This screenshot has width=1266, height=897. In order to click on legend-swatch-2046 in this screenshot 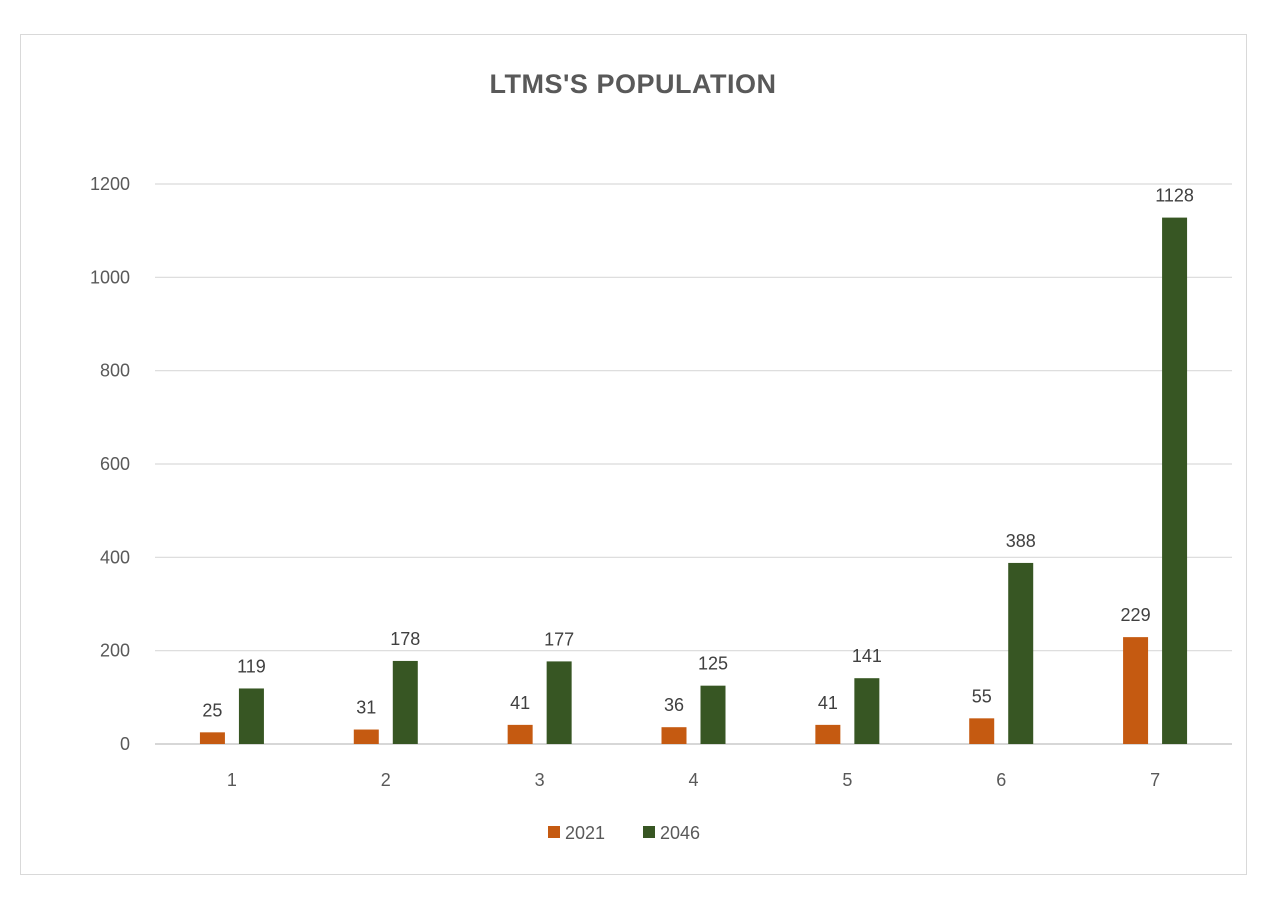, I will do `click(649, 832)`.